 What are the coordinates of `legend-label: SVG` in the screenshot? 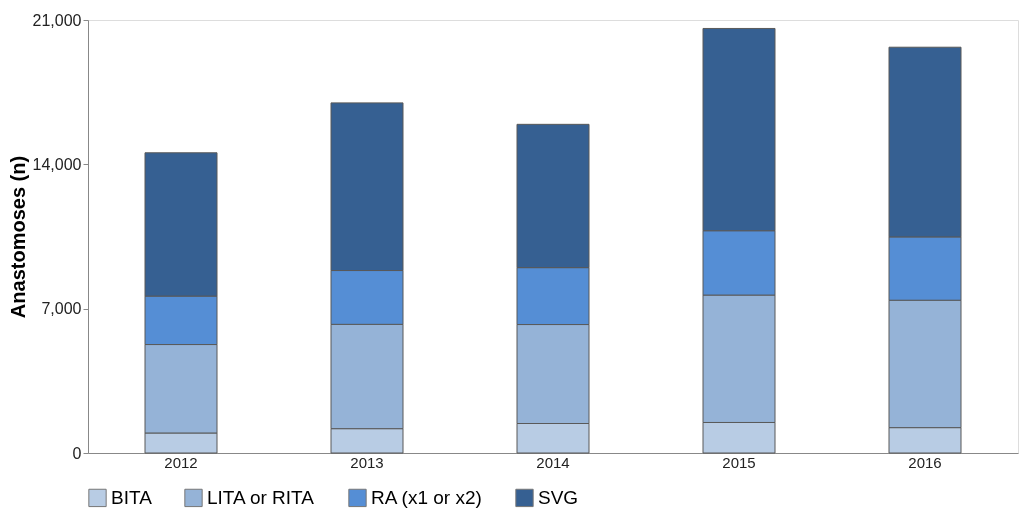 It's located at (558, 497).